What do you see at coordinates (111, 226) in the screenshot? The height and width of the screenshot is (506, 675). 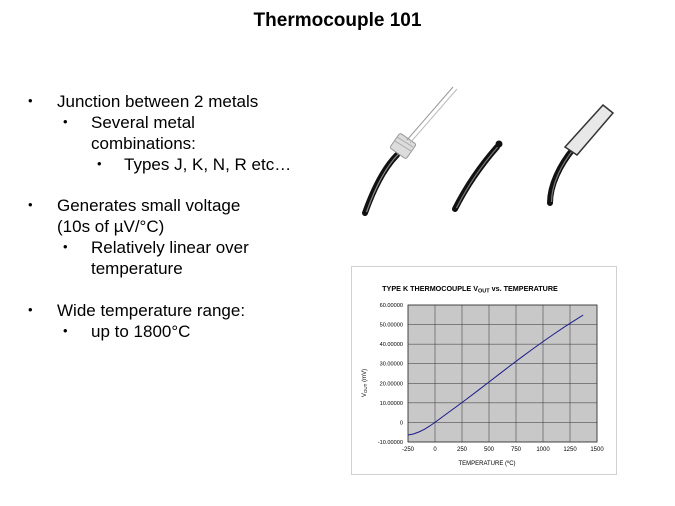 I see `bullet-voltage-line2: (10s of µV/°C)` at bounding box center [111, 226].